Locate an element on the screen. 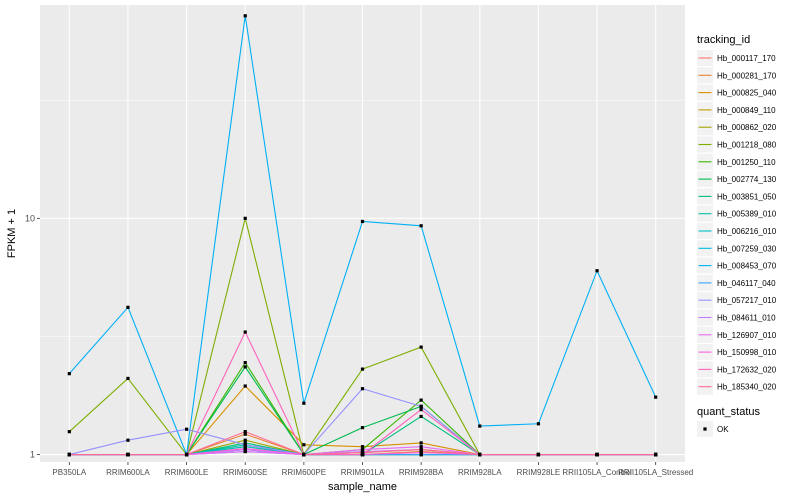 The height and width of the screenshot is (500, 800). legend-label: Hb_172632_020 is located at coordinates (747, 369).